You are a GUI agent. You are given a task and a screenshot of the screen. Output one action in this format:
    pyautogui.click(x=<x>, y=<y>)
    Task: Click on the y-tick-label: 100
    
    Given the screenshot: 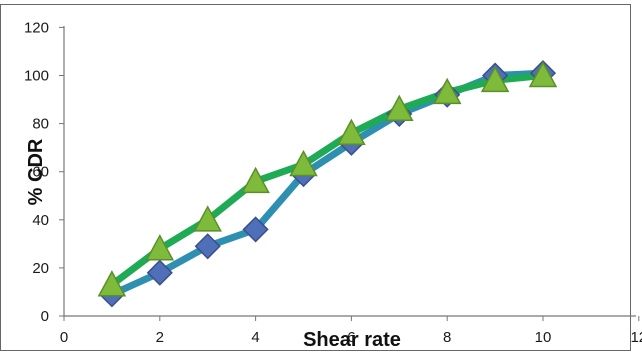 What is the action you would take?
    pyautogui.click(x=36, y=76)
    